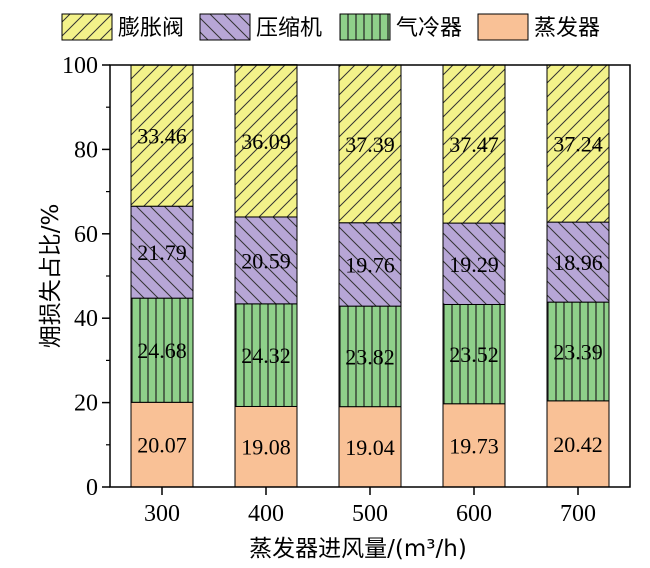  What do you see at coordinates (289, 28) in the screenshot?
I see `legend-label-compressor: 压缩机` at bounding box center [289, 28].